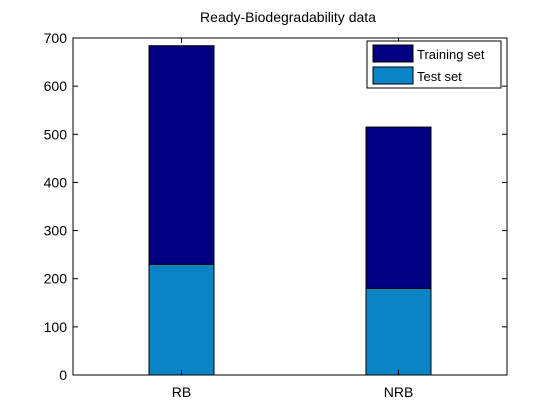 The width and height of the screenshot is (560, 420). I want to click on y-tick-label: 600, so click(56, 86).